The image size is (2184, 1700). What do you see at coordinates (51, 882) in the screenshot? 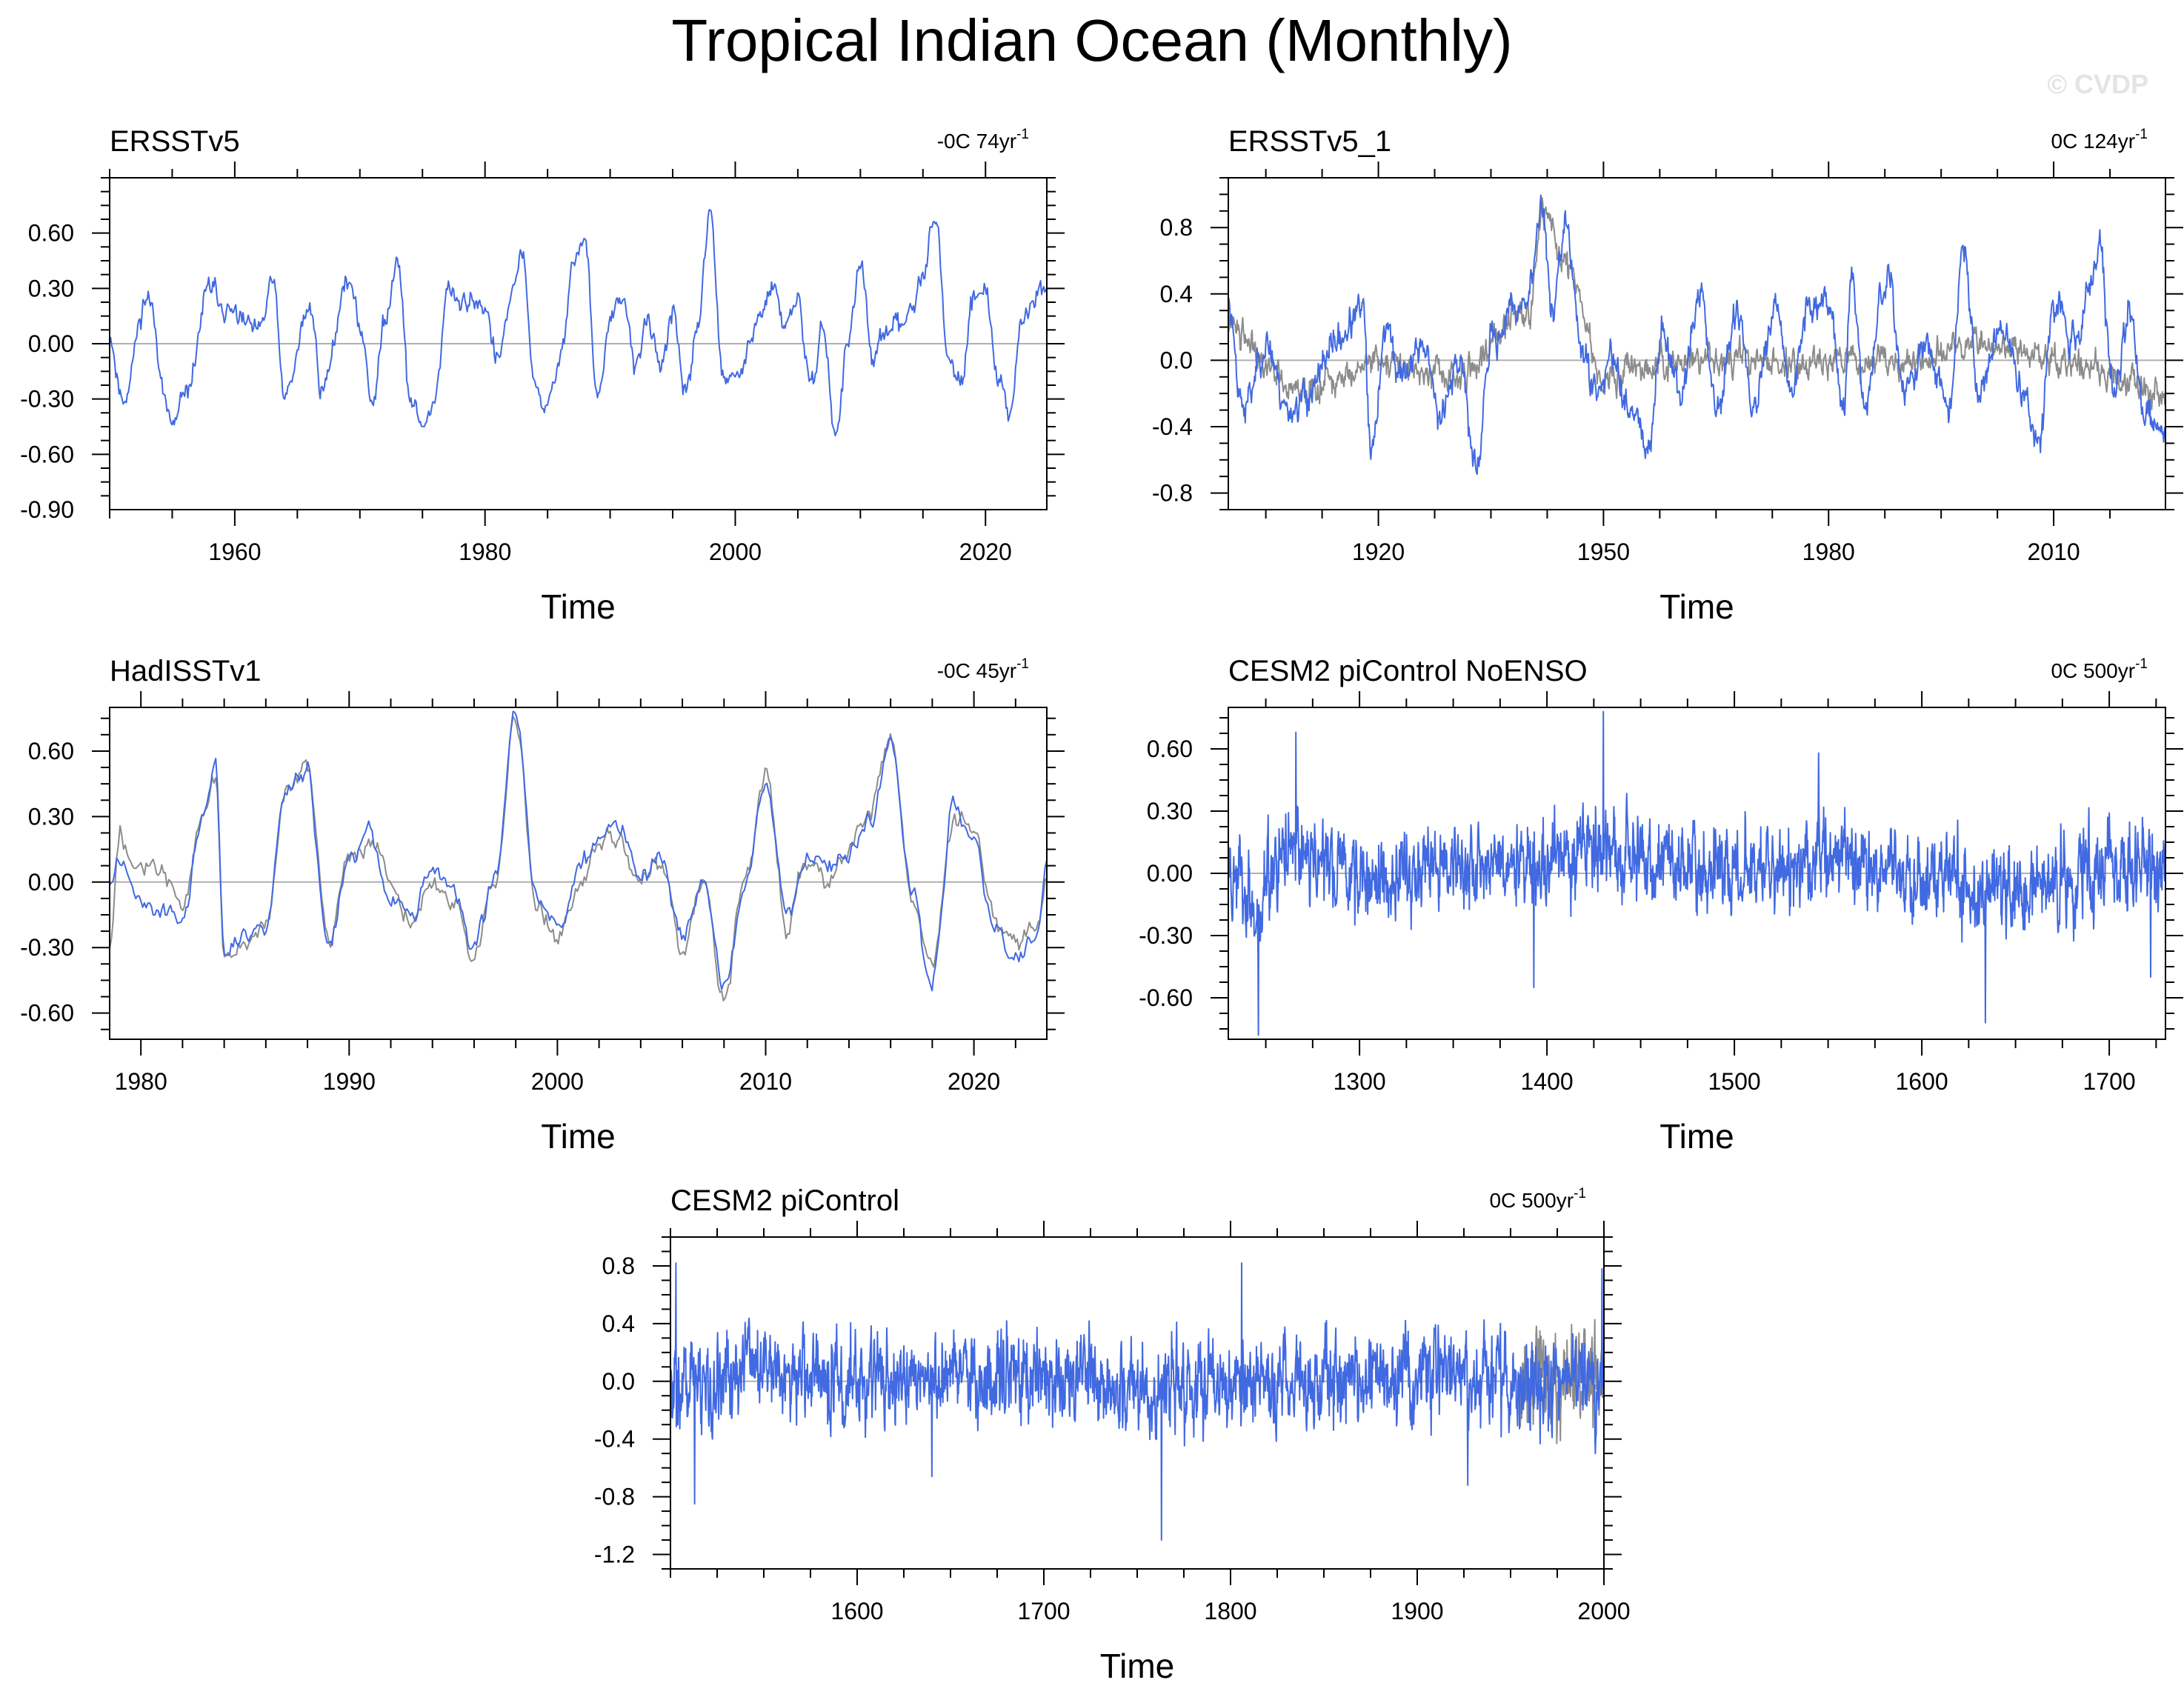
I see `p2-y-tick-label: 0.00` at bounding box center [51, 882].